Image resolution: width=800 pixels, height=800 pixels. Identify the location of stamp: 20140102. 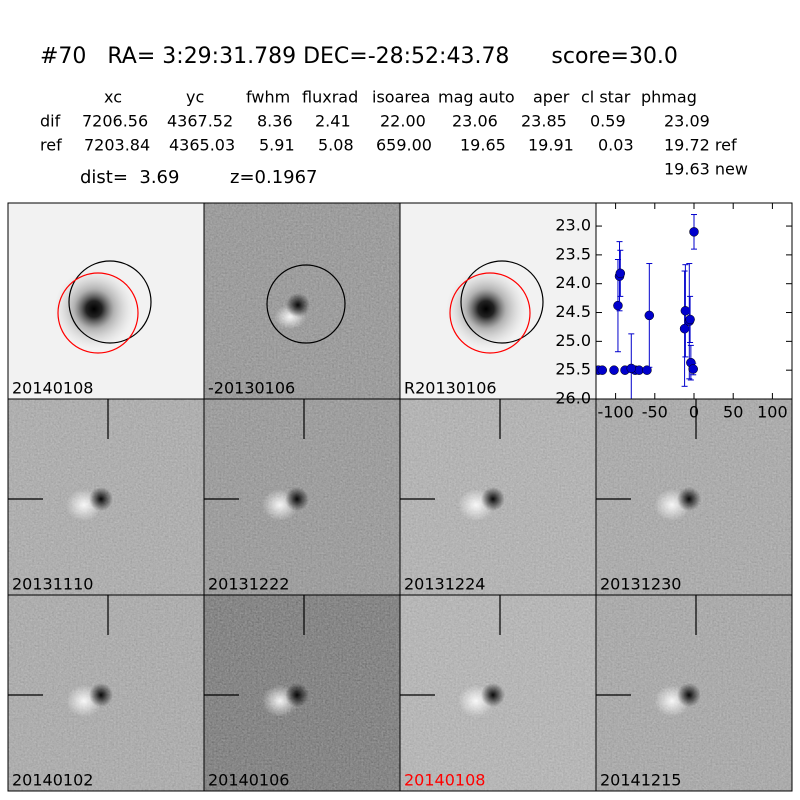
(106, 693).